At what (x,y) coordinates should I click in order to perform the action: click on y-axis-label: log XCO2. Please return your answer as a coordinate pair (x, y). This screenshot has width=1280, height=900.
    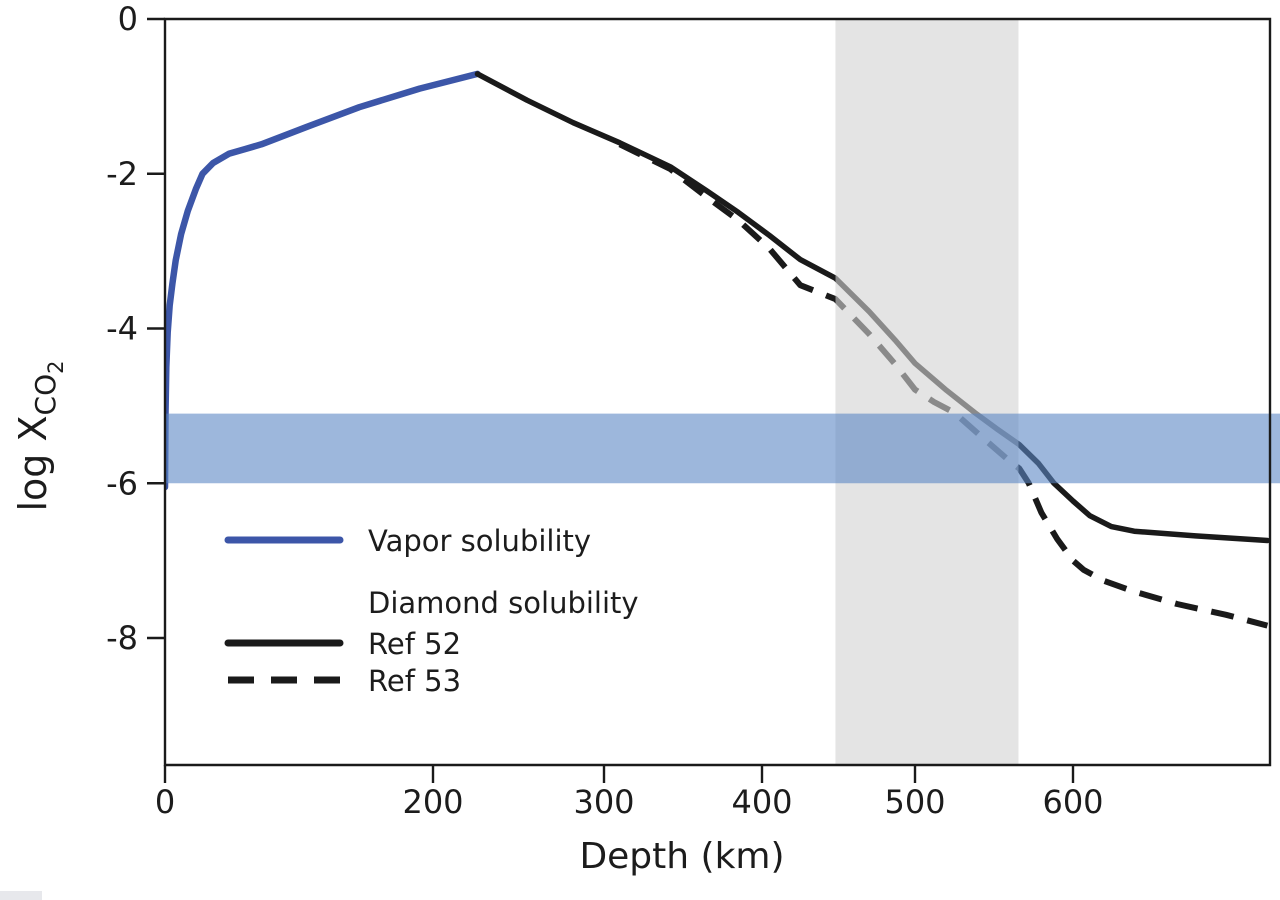
    Looking at the image, I should click on (39, 435).